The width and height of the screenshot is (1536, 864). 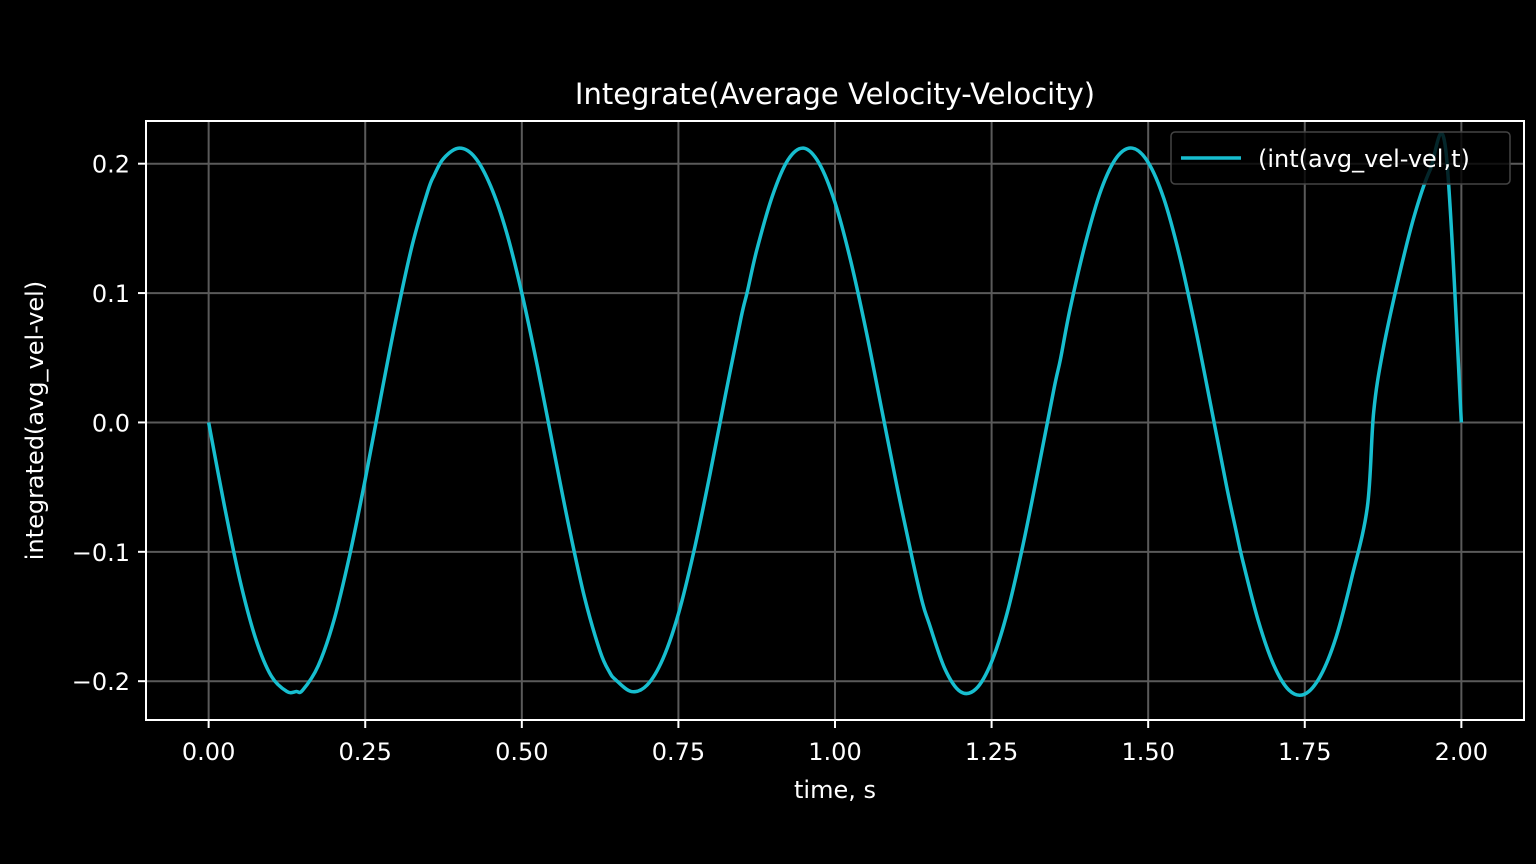 I want to click on y-tick-label: −0.1, so click(x=101, y=553).